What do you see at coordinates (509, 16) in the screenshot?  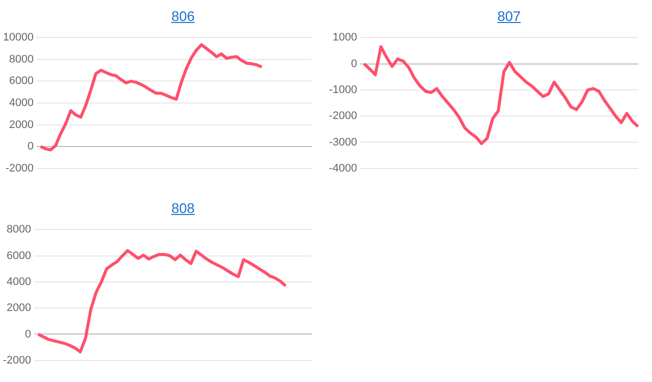 I see `chart-title: 807` at bounding box center [509, 16].